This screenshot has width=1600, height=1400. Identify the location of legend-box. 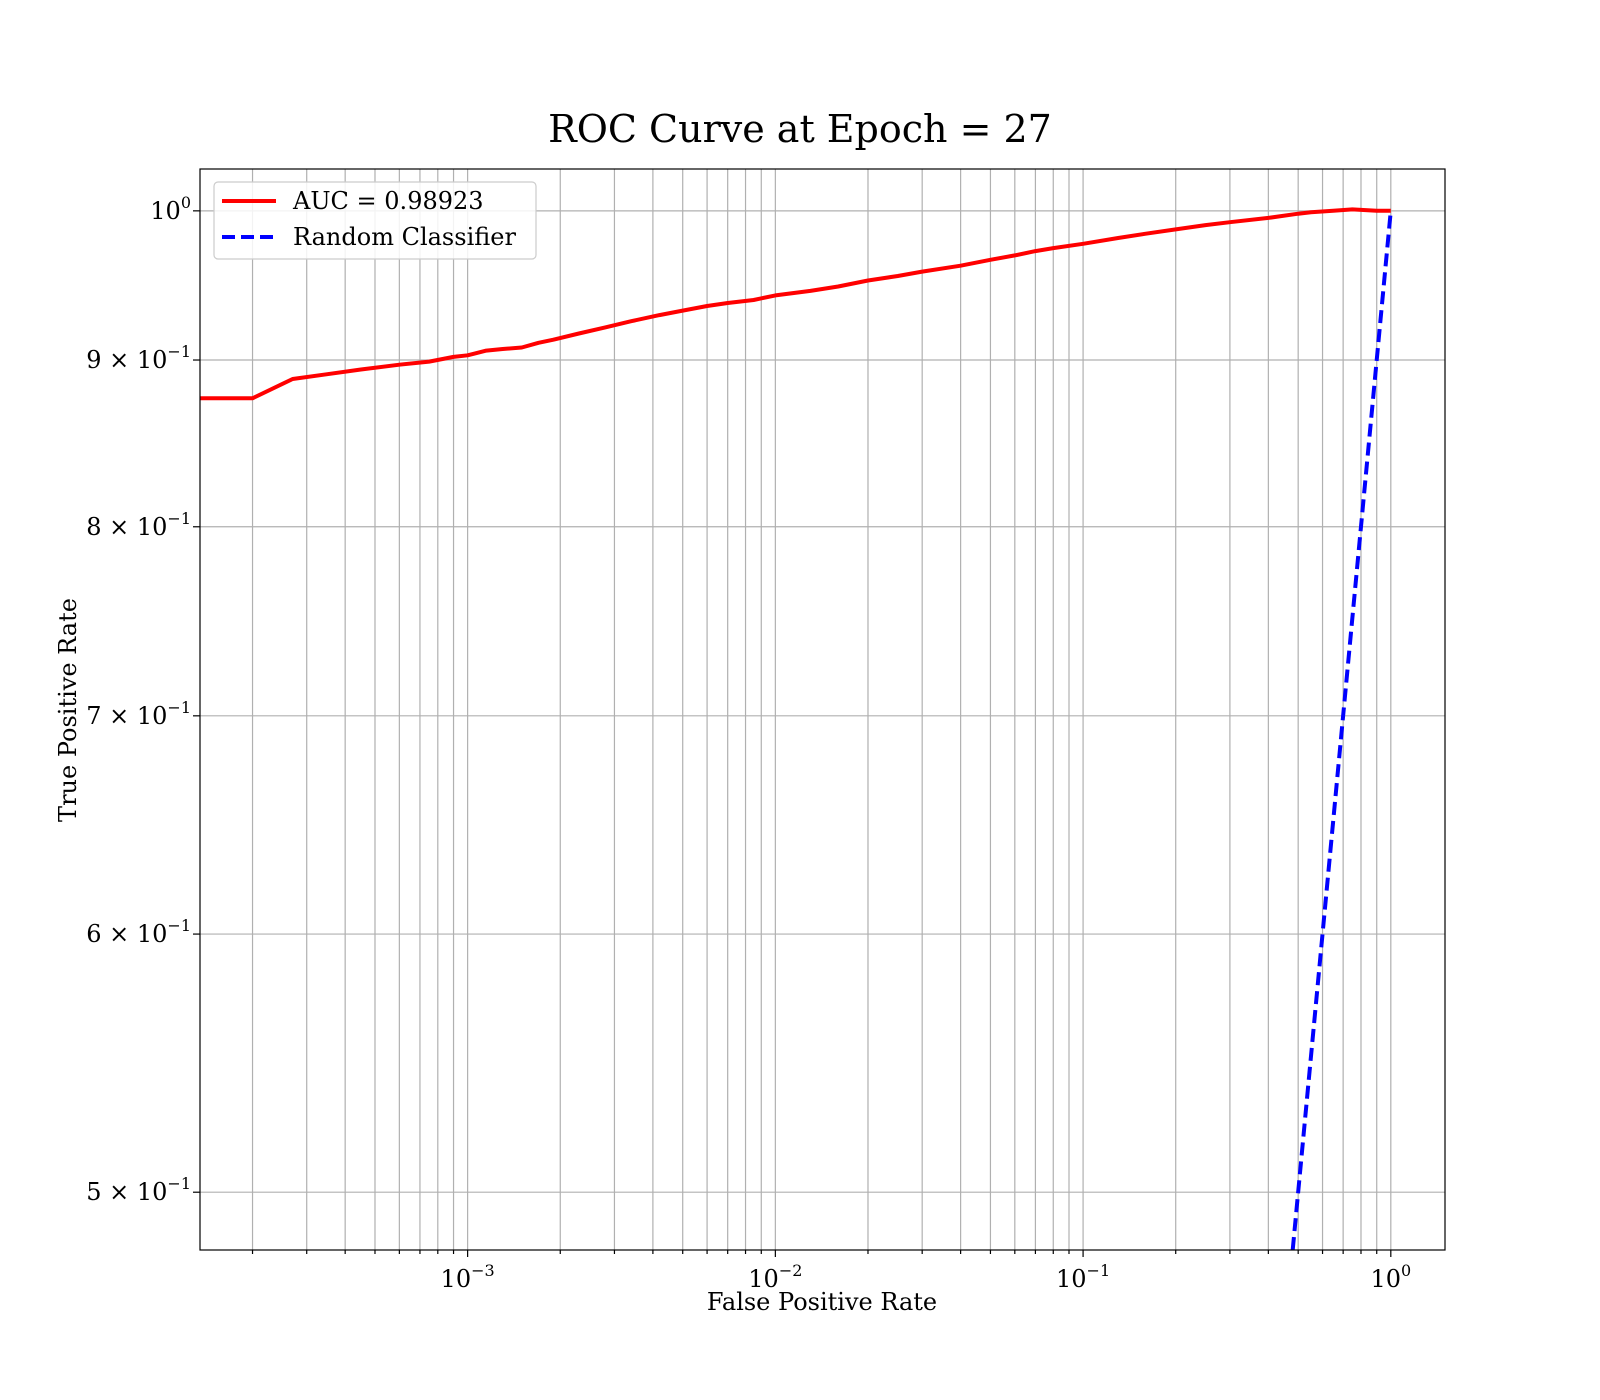
(375, 220).